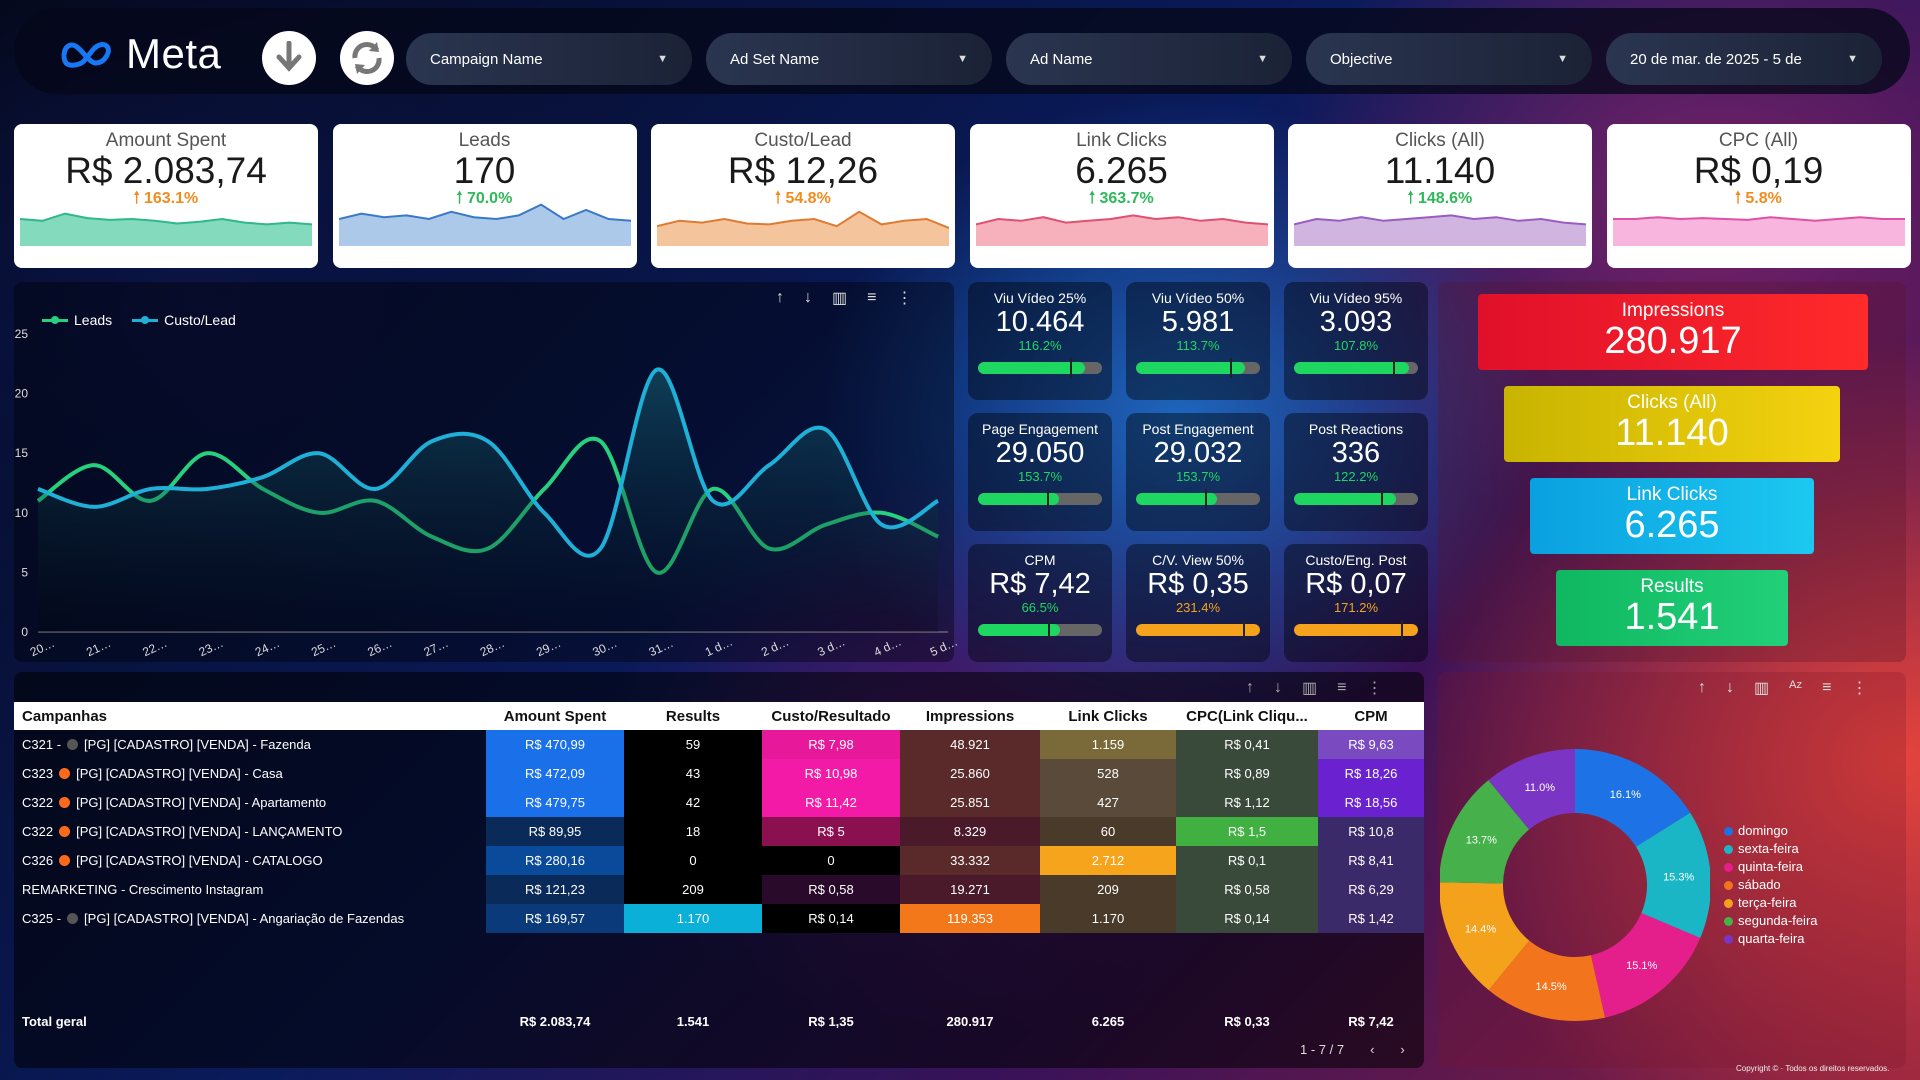 The width and height of the screenshot is (1920, 1080). What do you see at coordinates (22, 394) in the screenshot?
I see `y-tick-label: 20` at bounding box center [22, 394].